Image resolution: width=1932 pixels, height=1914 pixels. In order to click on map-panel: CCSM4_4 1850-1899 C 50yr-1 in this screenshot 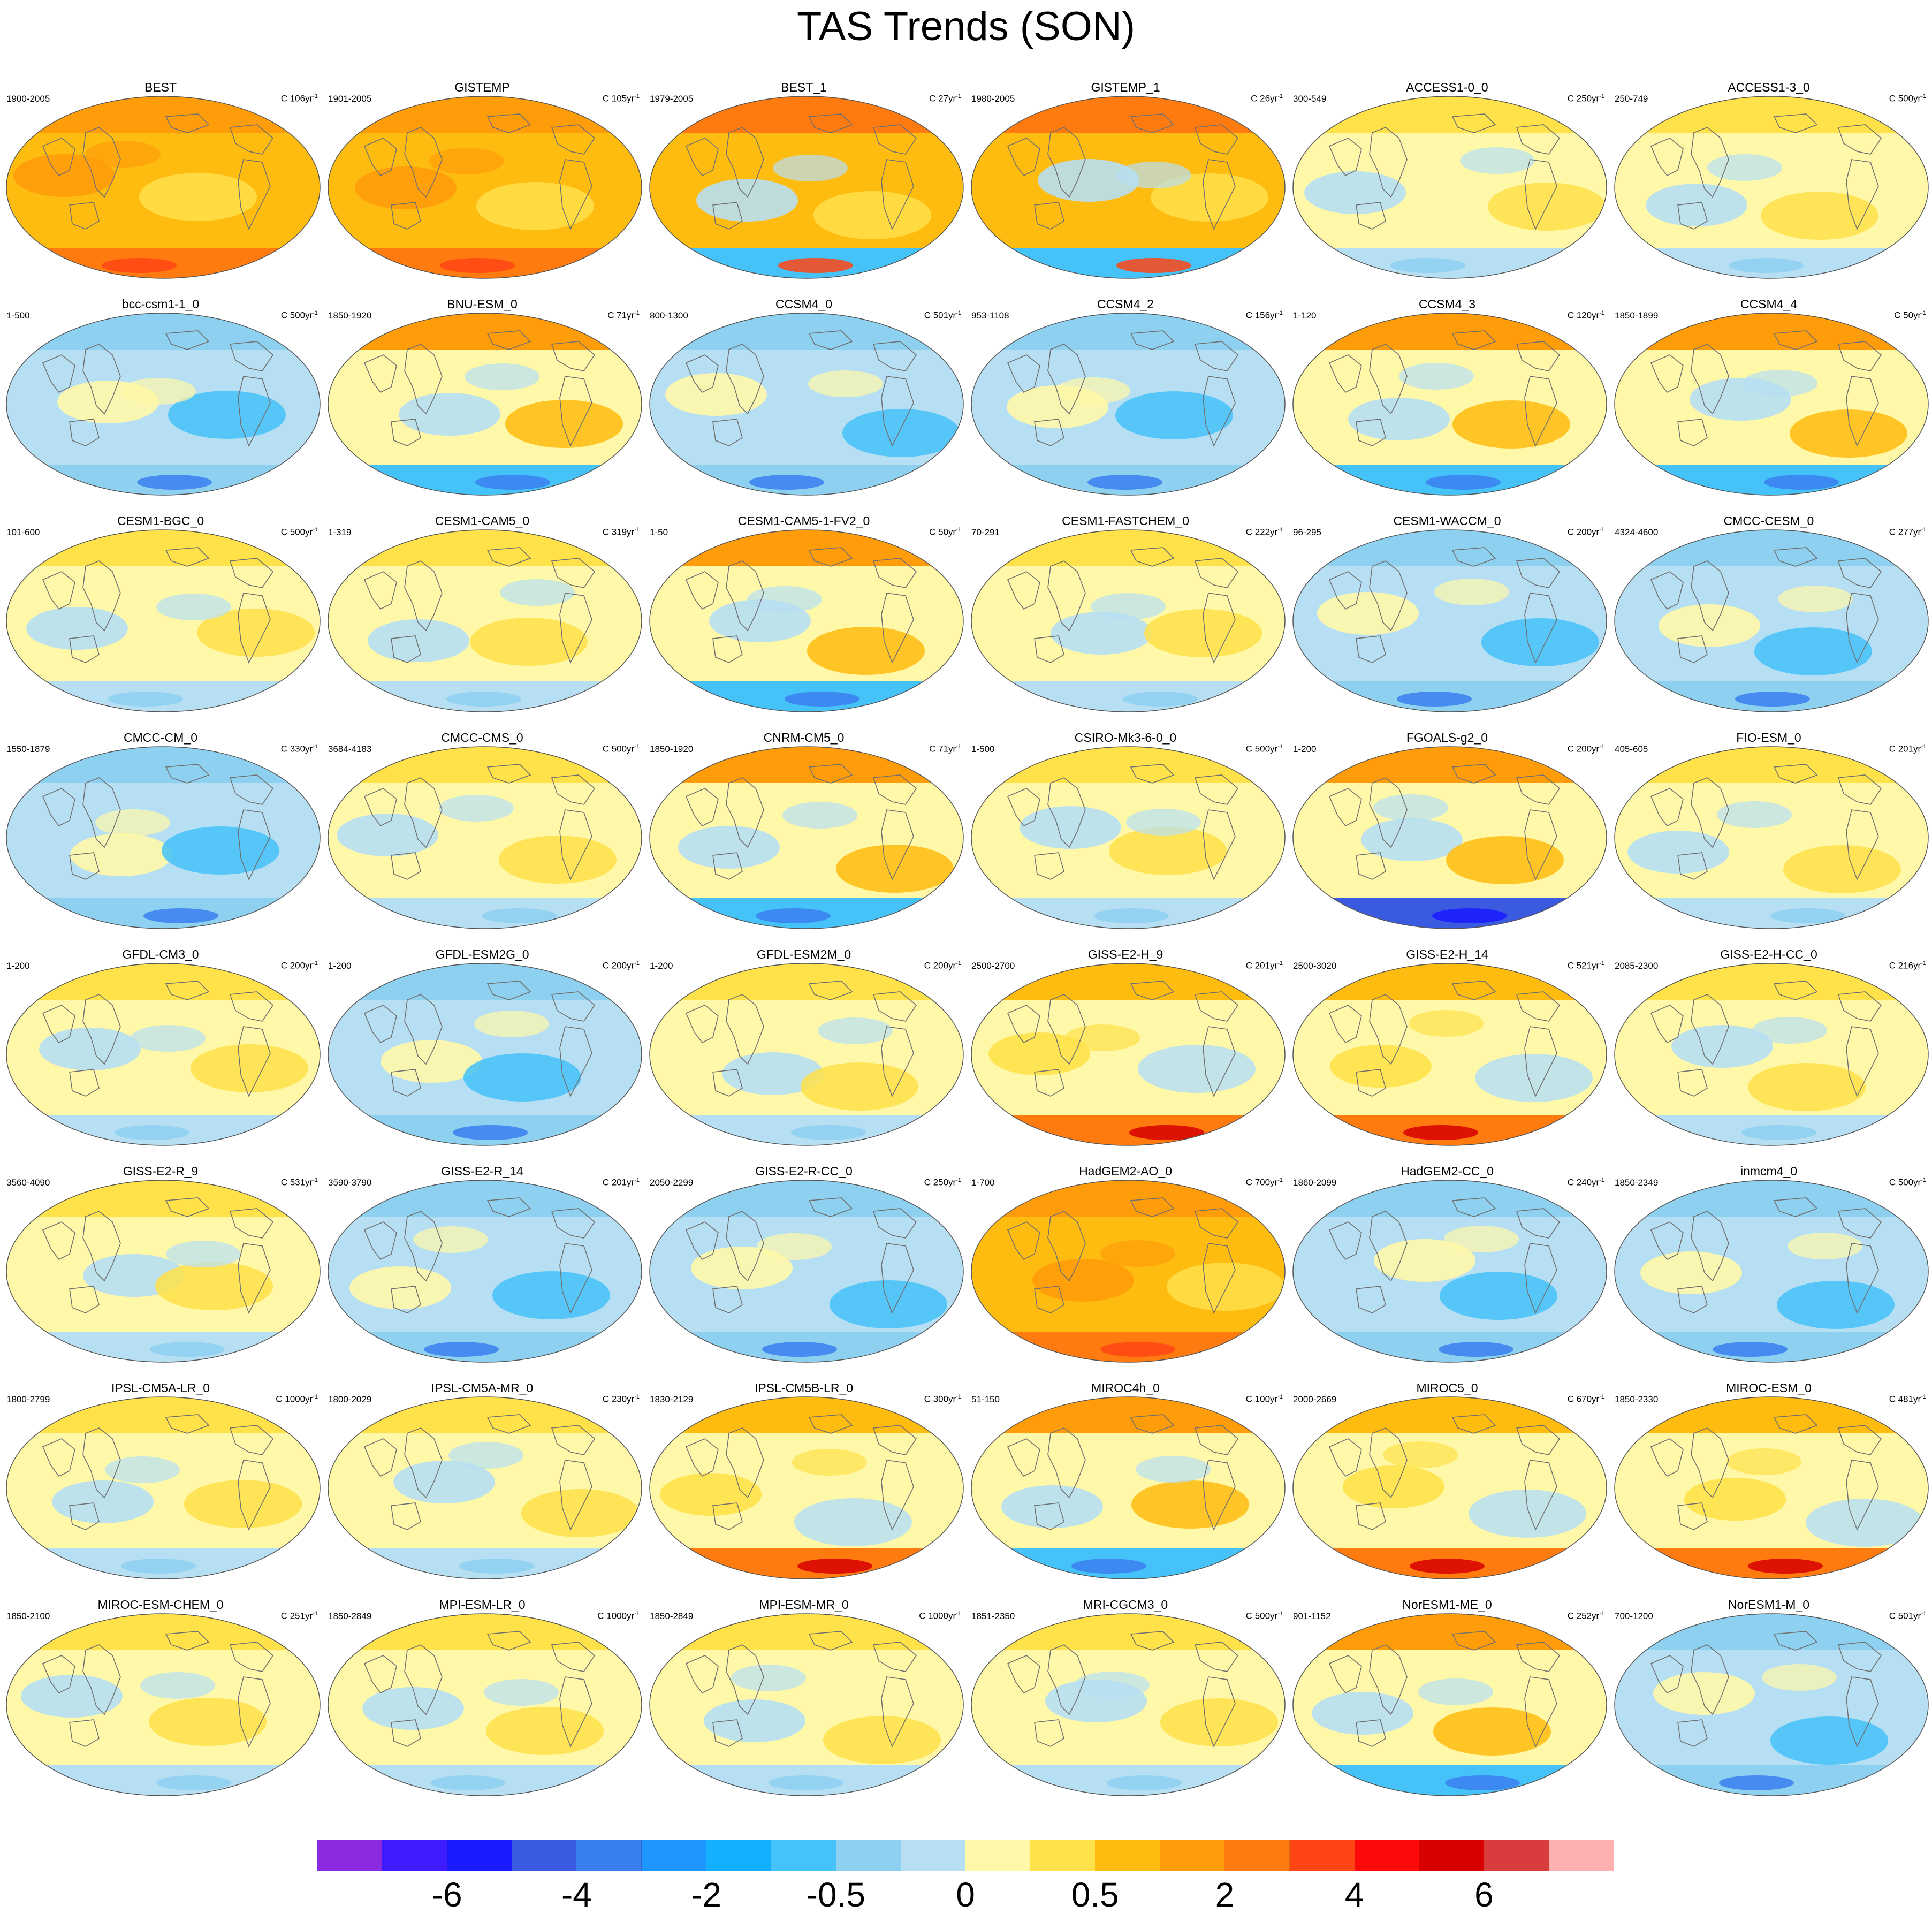, I will do `click(1768, 397)`.